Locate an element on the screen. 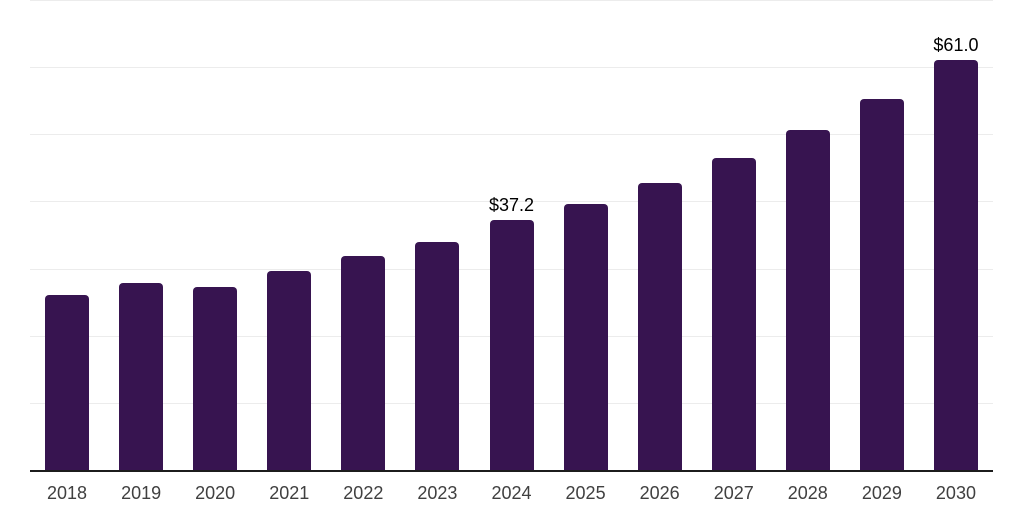 The width and height of the screenshot is (1024, 512). x-tick-label-2026: 2026 is located at coordinates (659, 493).